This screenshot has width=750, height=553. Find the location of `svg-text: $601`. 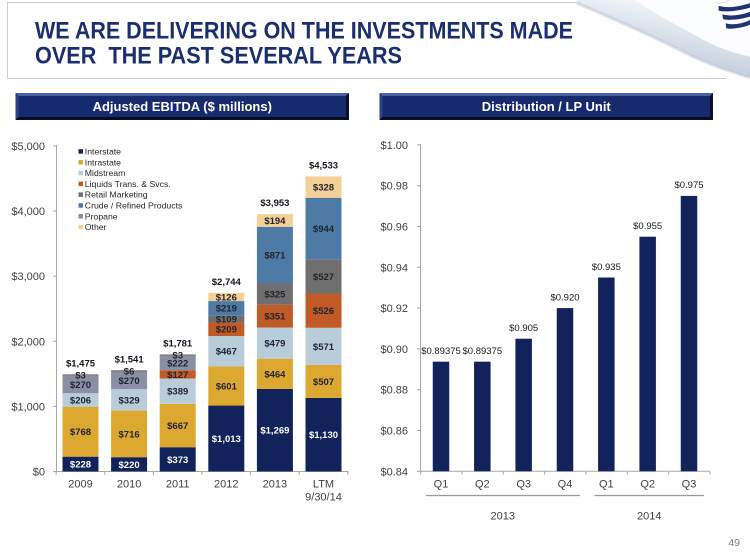

svg-text: $601 is located at coordinates (227, 386).